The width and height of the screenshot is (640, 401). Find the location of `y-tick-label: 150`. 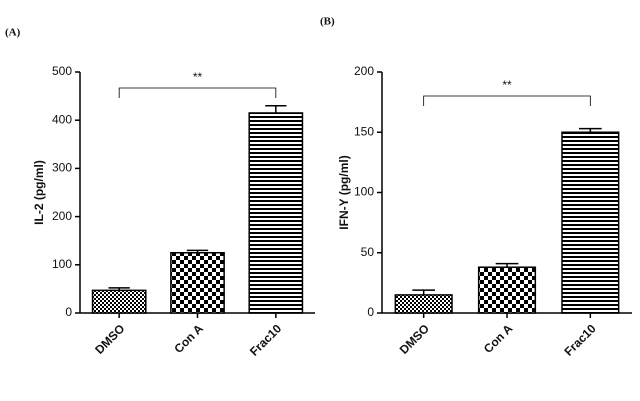

y-tick-label: 150 is located at coordinates (364, 131).